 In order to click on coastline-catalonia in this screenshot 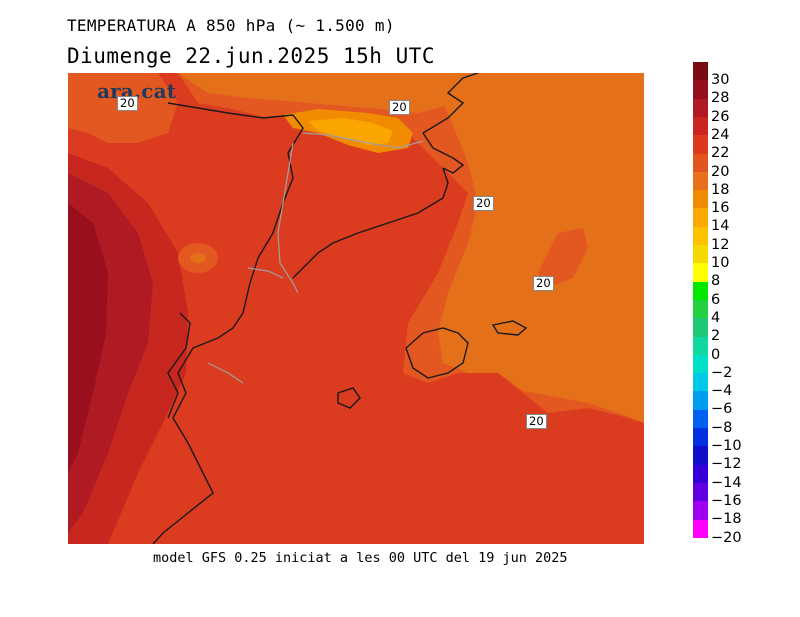, I will do `click(370, 223)`.